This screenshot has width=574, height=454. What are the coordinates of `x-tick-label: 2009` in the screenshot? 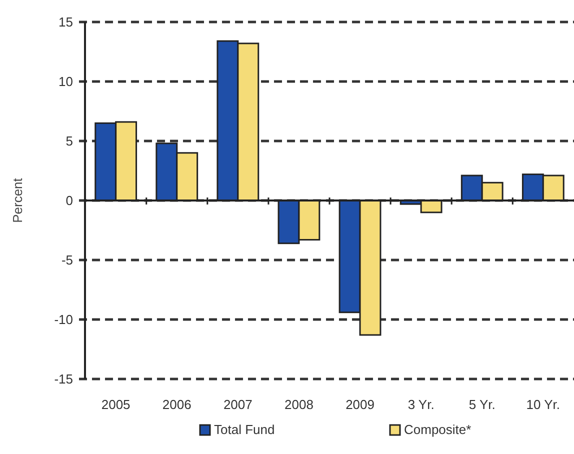 It's located at (360, 404).